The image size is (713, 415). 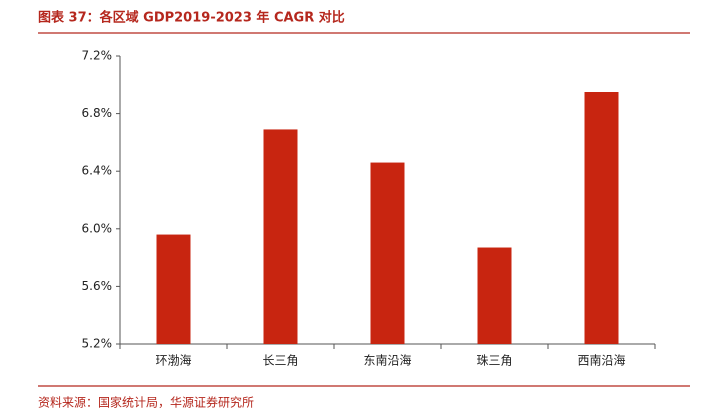 What do you see at coordinates (97, 228) in the screenshot?
I see `y-tick-label: 6.0%` at bounding box center [97, 228].